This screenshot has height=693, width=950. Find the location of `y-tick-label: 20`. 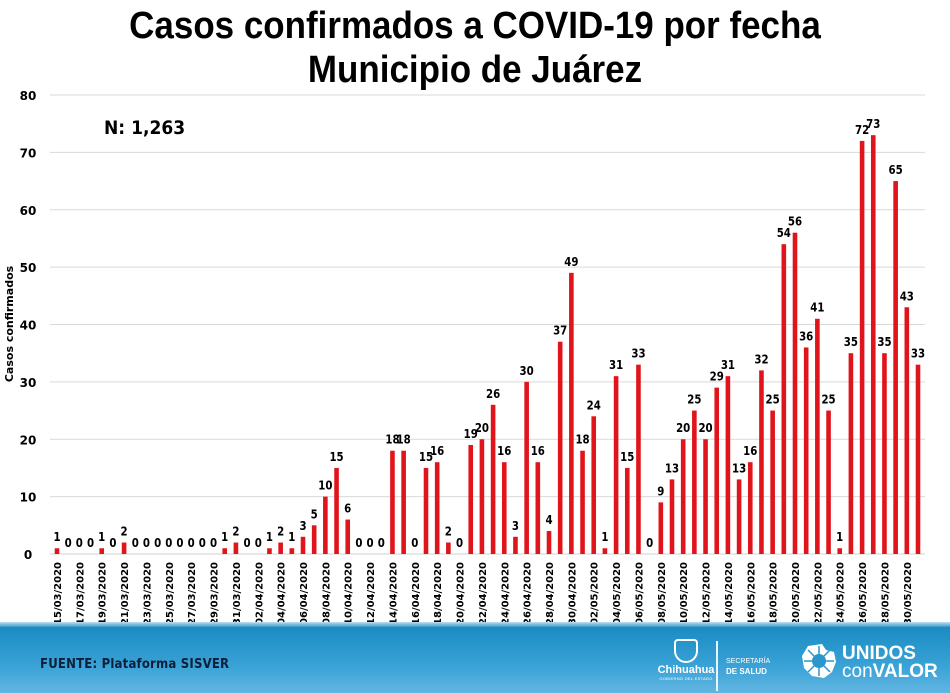

y-tick-label: 20 is located at coordinates (28, 440).